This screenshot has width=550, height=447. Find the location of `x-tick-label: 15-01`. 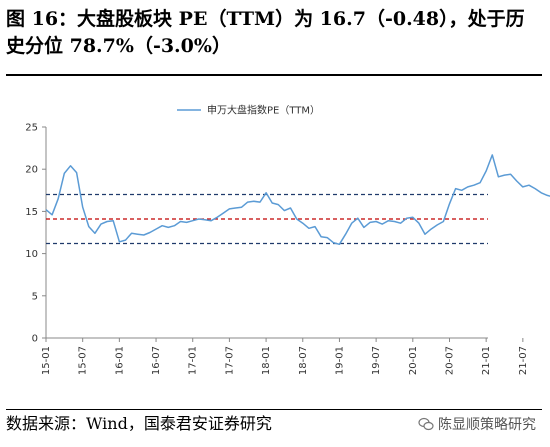

x-tick-label: 15-01 is located at coordinates (46, 360).